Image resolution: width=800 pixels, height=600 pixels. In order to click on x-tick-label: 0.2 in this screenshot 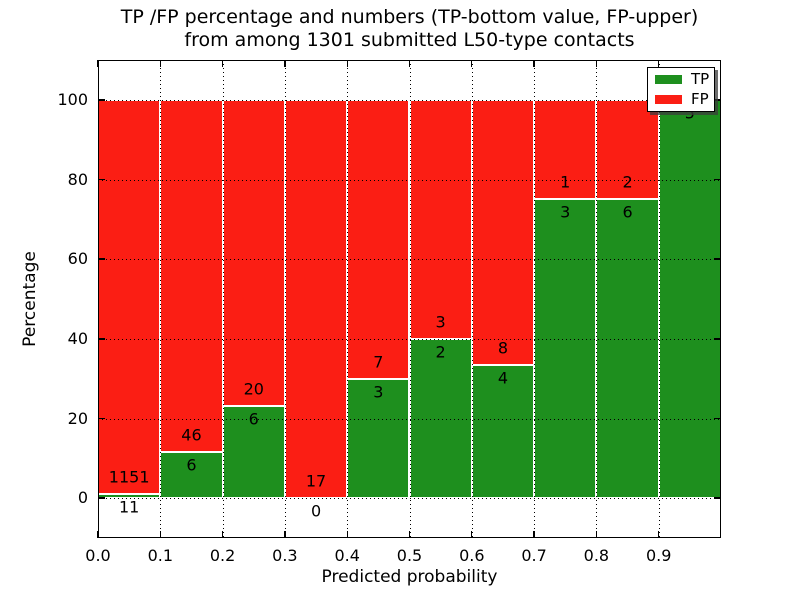, I will do `click(222, 555)`.